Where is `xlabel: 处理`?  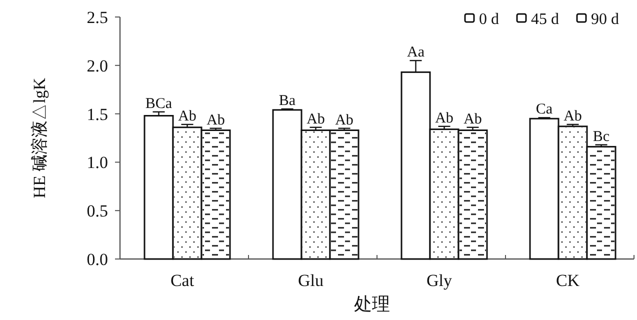 xlabel: 处理 is located at coordinates (372, 304).